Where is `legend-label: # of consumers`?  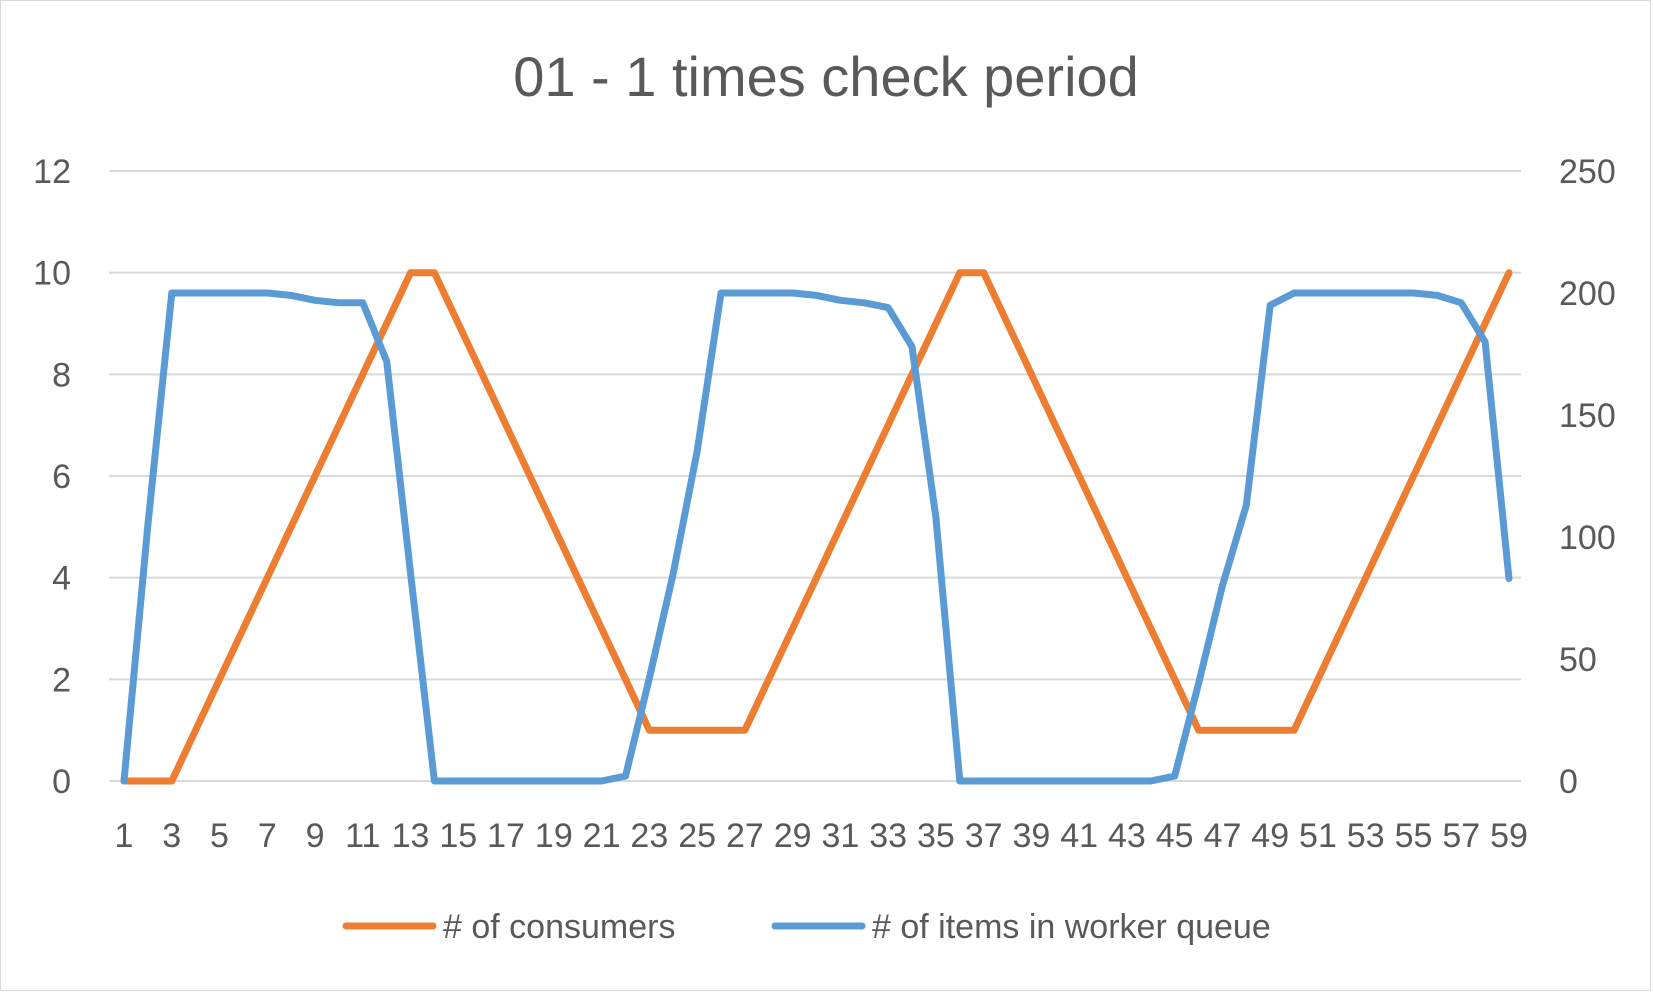 legend-label: # of consumers is located at coordinates (559, 927).